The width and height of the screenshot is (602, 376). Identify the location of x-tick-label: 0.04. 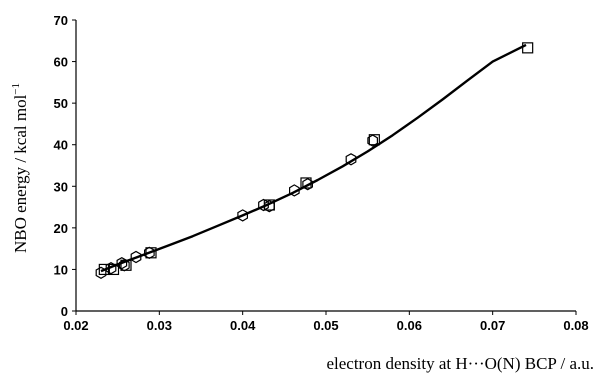
(243, 325).